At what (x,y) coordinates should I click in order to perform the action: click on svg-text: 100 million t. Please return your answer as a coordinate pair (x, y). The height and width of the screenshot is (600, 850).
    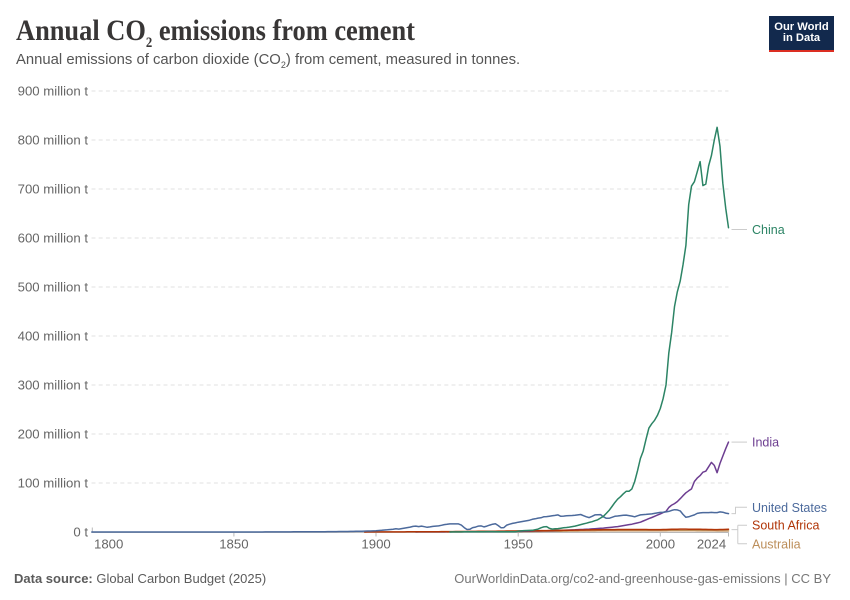
    Looking at the image, I should click on (53, 483).